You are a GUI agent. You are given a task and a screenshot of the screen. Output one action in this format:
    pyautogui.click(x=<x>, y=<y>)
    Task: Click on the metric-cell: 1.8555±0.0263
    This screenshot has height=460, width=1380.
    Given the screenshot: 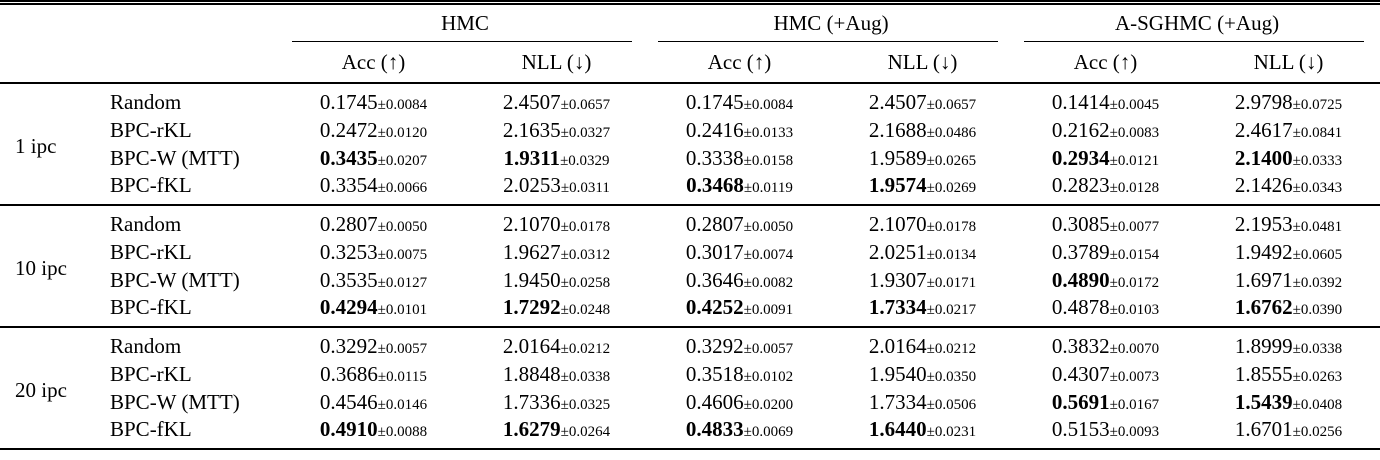 What is the action you would take?
    pyautogui.click(x=1288, y=374)
    